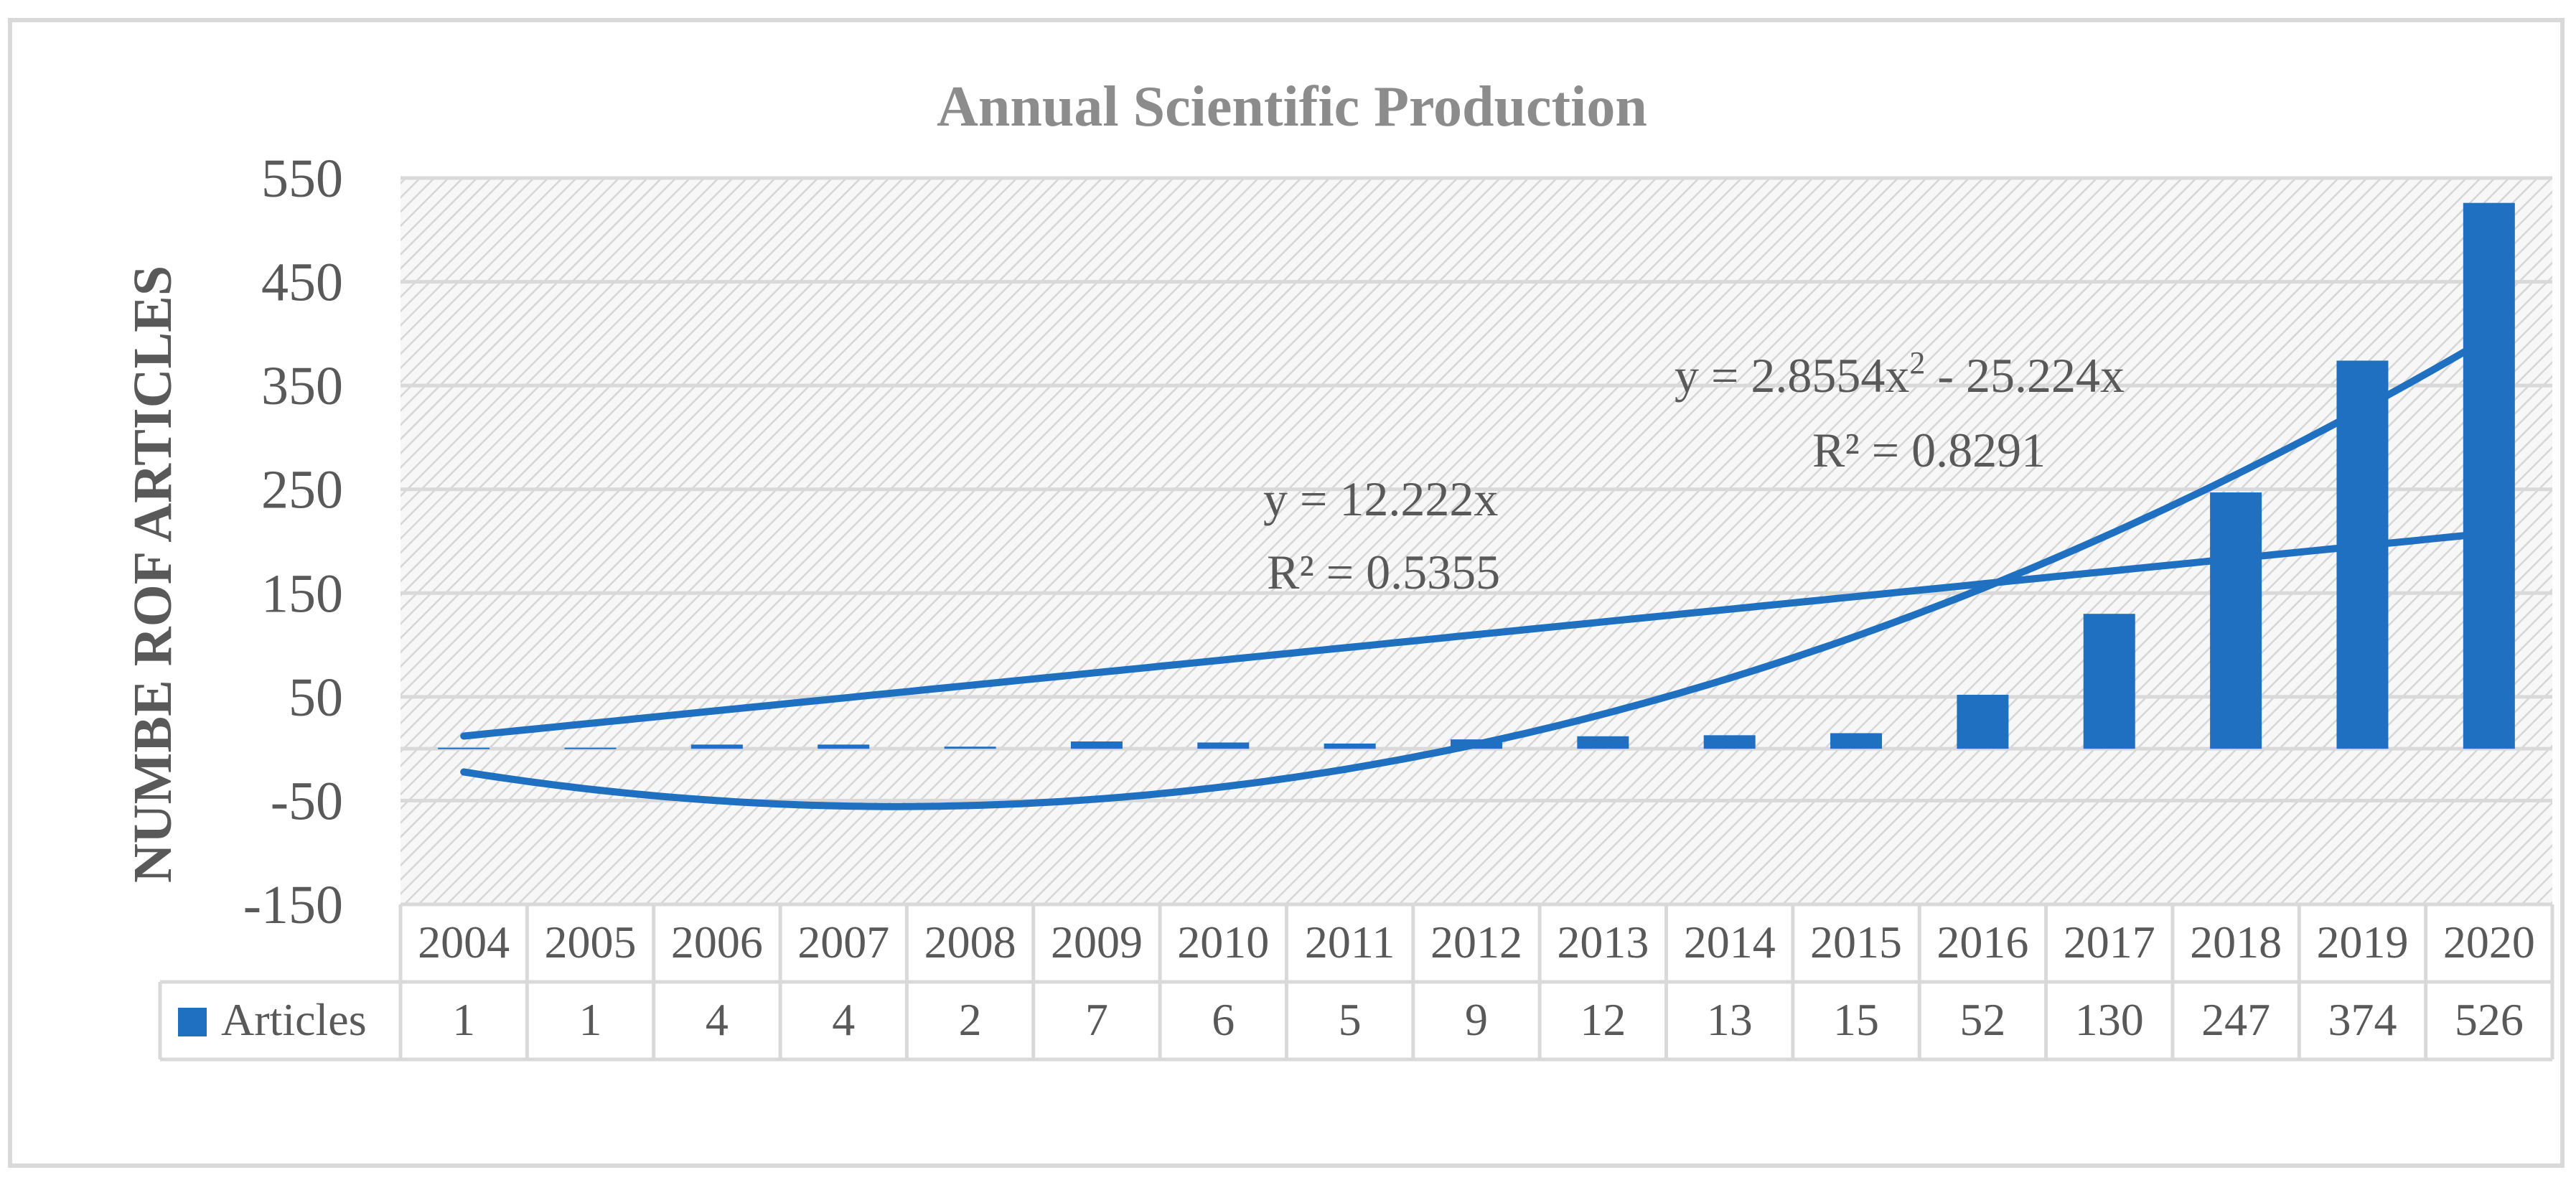  I want to click on bar-2016, so click(1983, 721).